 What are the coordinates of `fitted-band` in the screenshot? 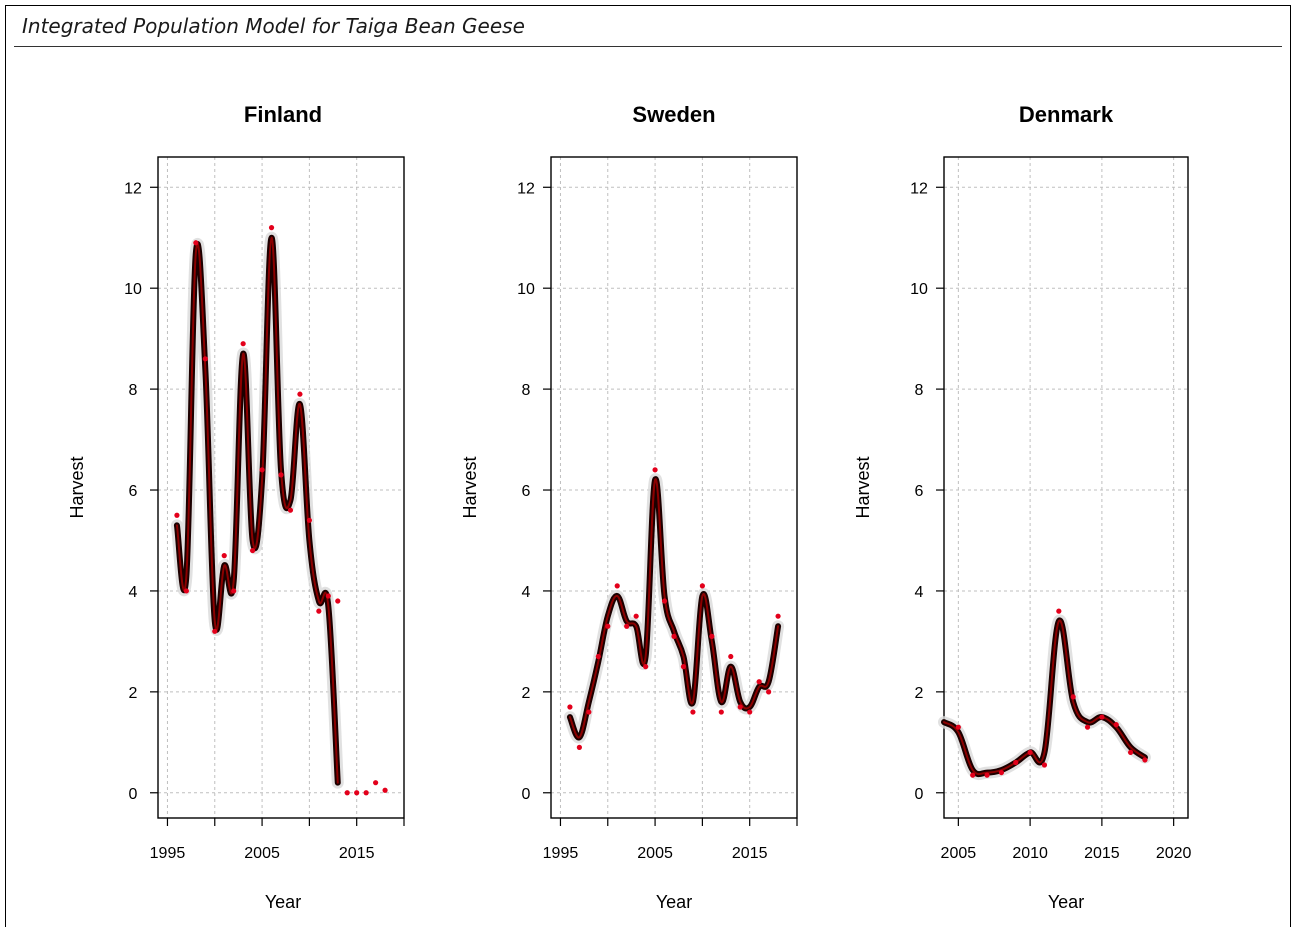 It's located at (674, 608).